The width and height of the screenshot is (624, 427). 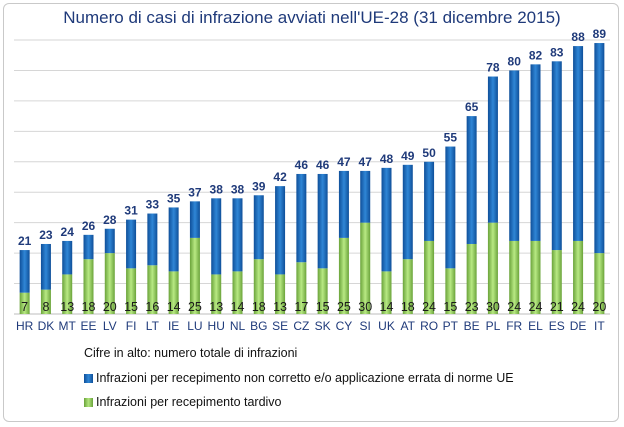 What do you see at coordinates (557, 307) in the screenshot?
I see `late-label-ES: 21` at bounding box center [557, 307].